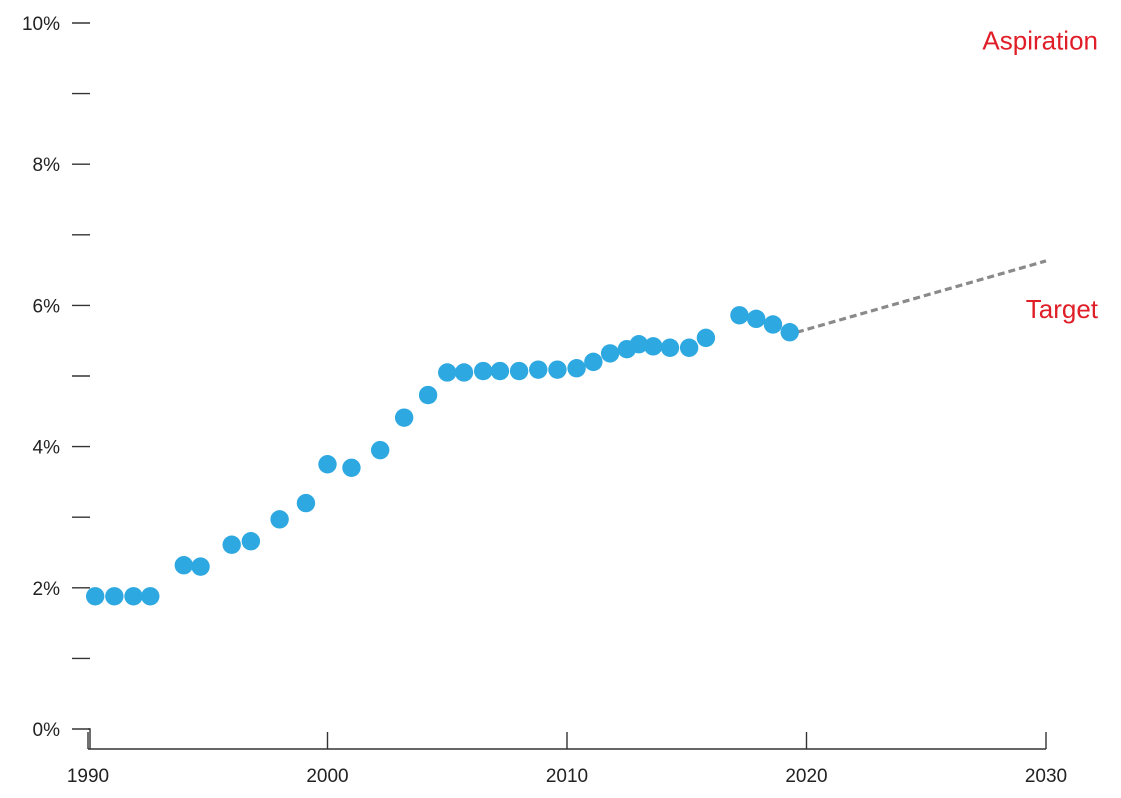 The height and width of the screenshot is (798, 1121). I want to click on projection-series, so click(921, 296).